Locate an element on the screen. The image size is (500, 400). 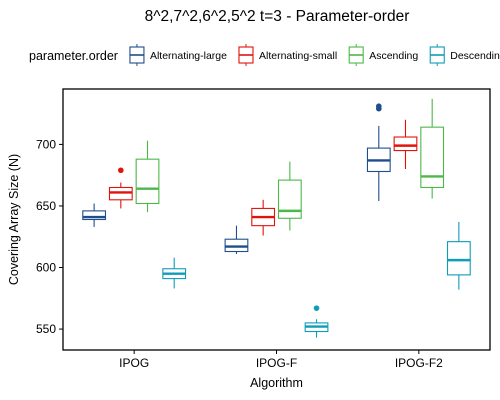
box-alternating-large-ipog-f is located at coordinates (236, 239).